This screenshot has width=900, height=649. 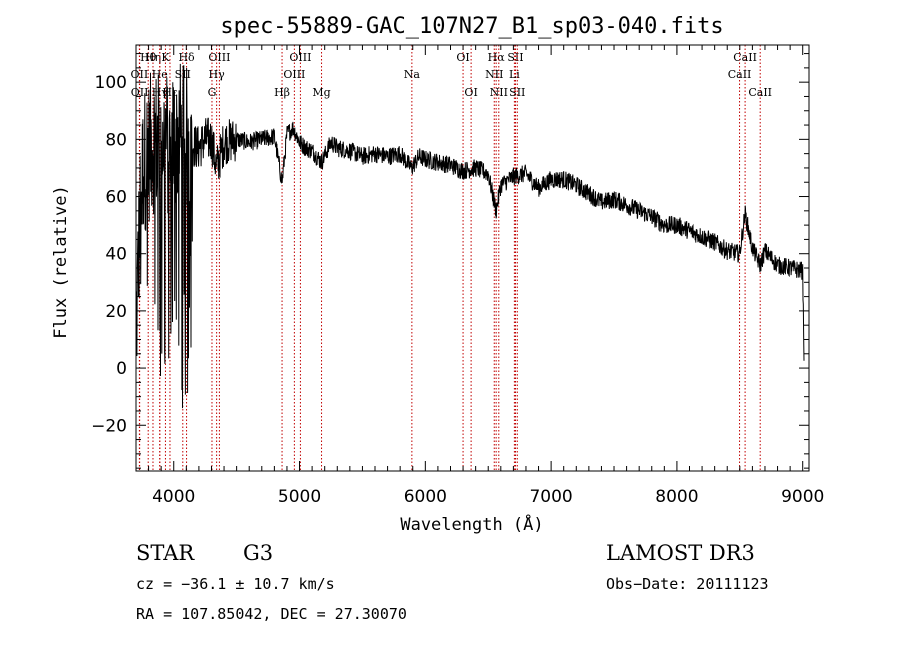 I want to click on line-label: Hγ, so click(x=217, y=74).